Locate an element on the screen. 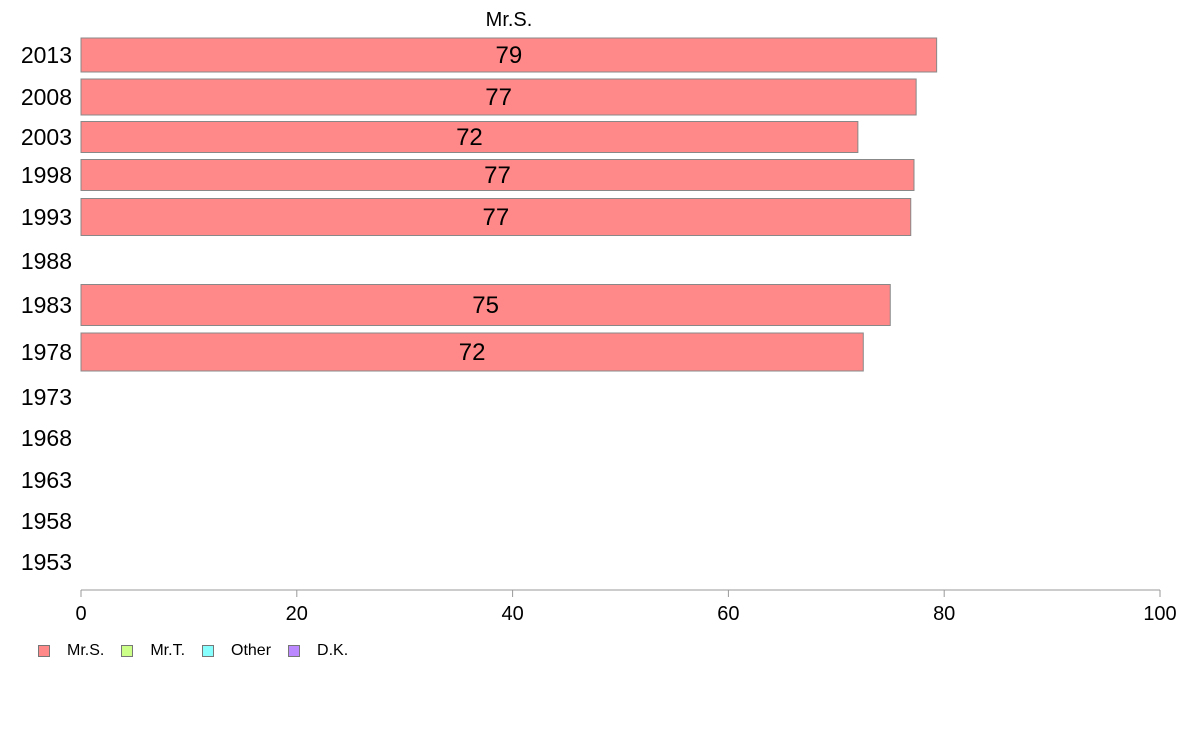  legend-label: D.K. is located at coordinates (333, 650).